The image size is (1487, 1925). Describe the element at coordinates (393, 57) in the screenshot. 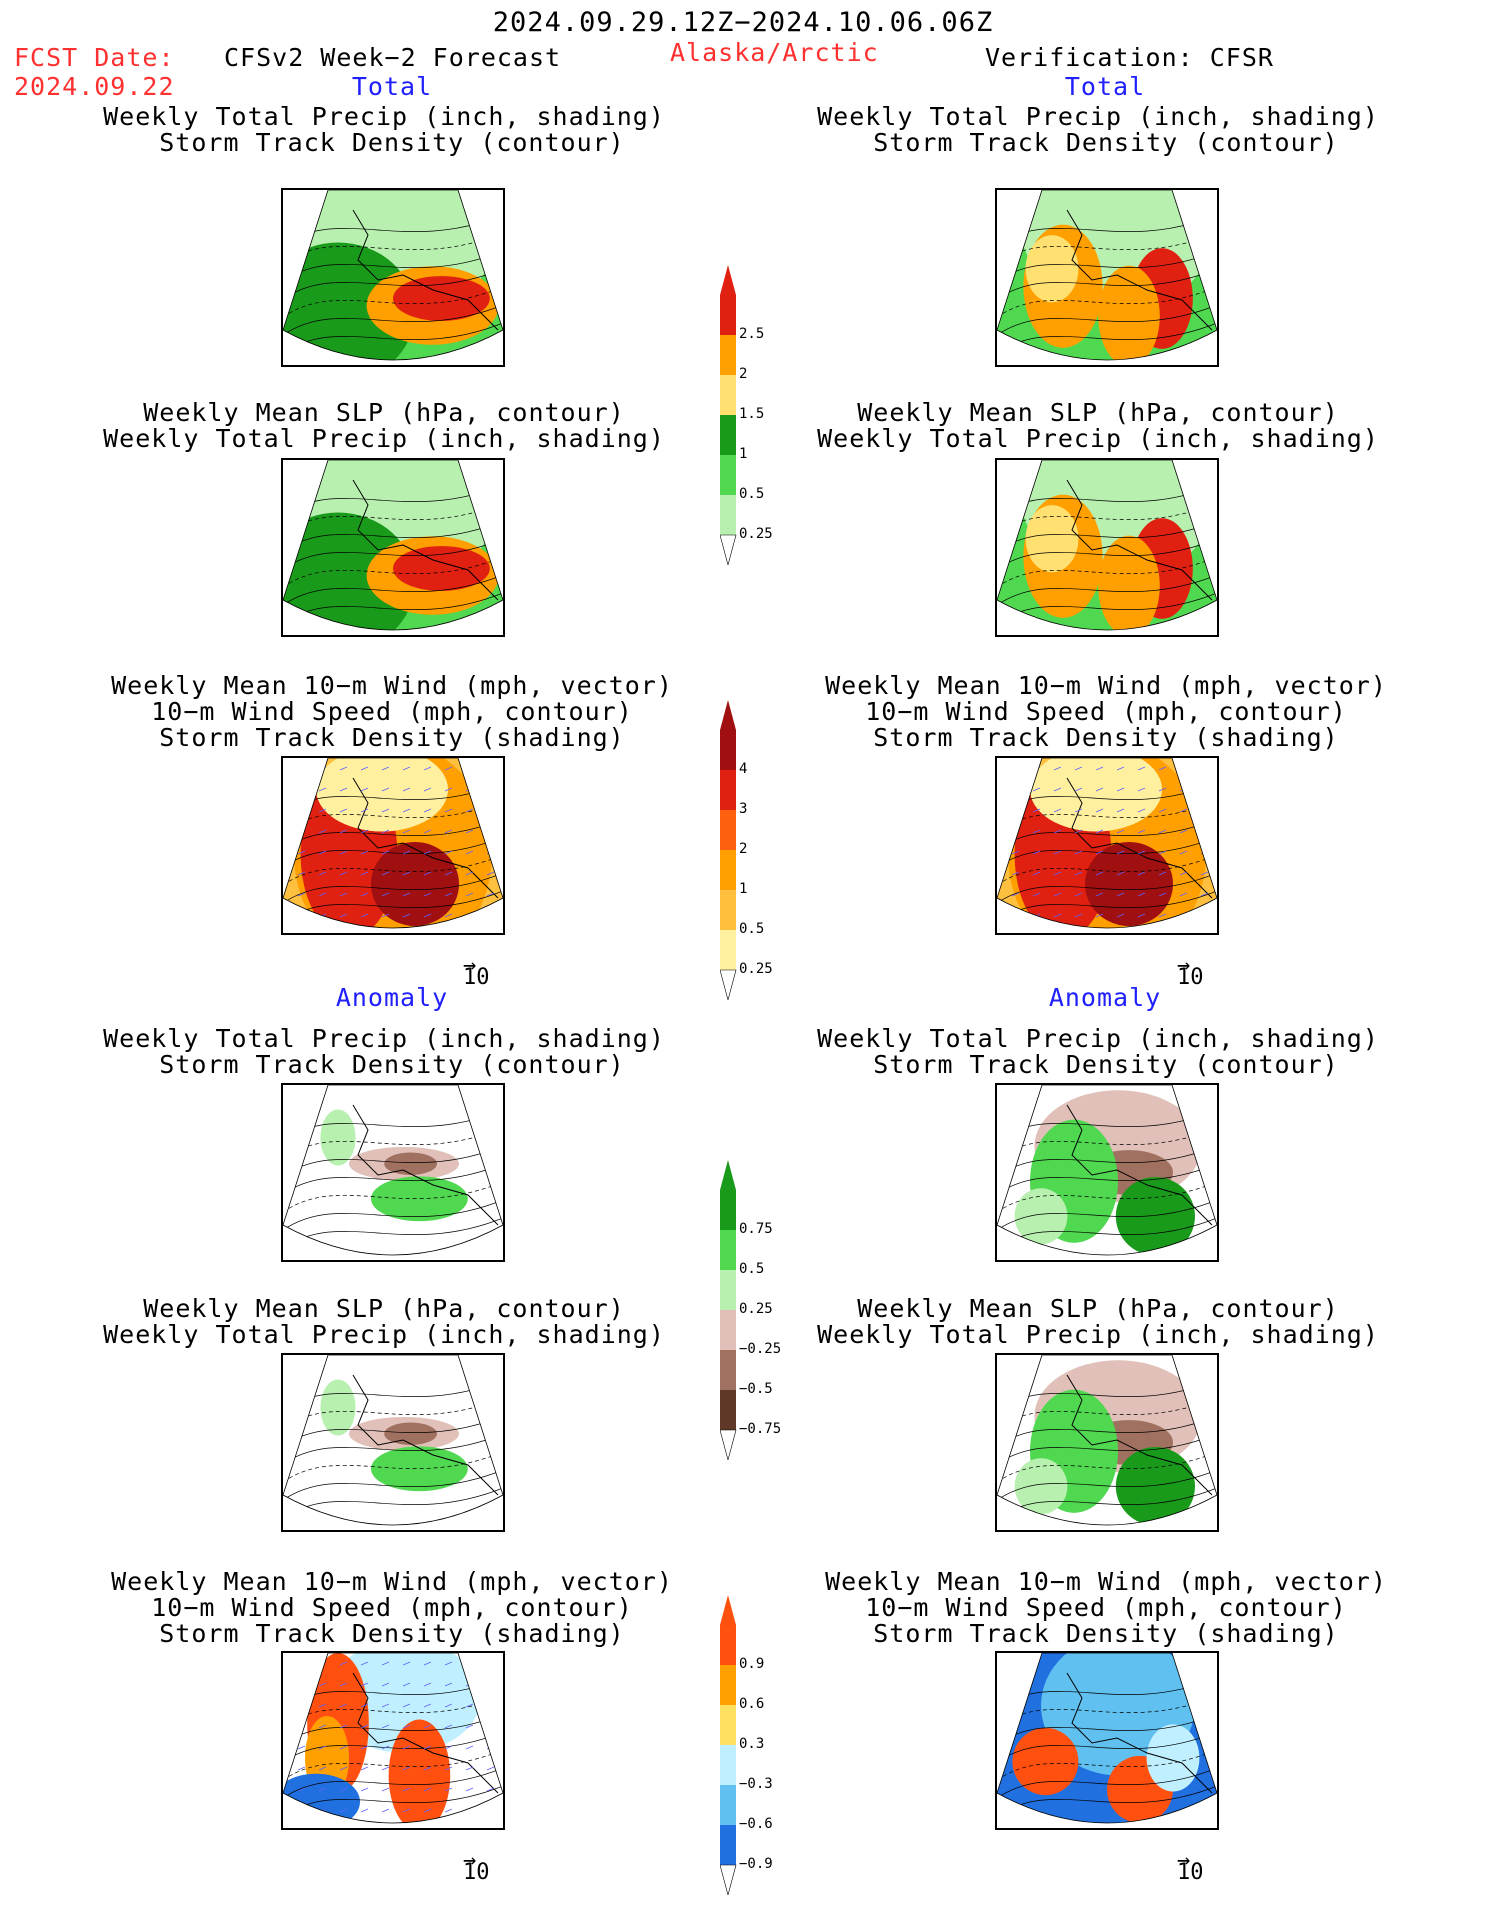

I see `model-title: CFSv2 Week−2 Forecast` at that location.